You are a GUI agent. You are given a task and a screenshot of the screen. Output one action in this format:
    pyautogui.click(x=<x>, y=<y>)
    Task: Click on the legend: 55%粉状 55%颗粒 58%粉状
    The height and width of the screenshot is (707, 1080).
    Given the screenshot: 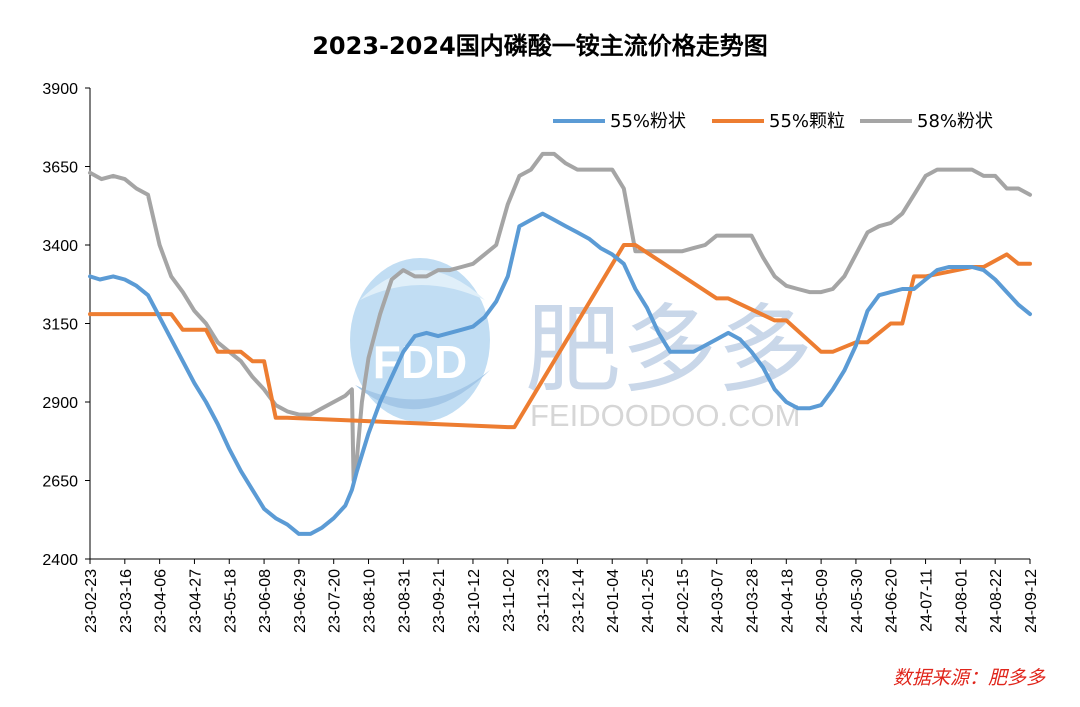 What is the action you would take?
    pyautogui.click(x=773, y=121)
    